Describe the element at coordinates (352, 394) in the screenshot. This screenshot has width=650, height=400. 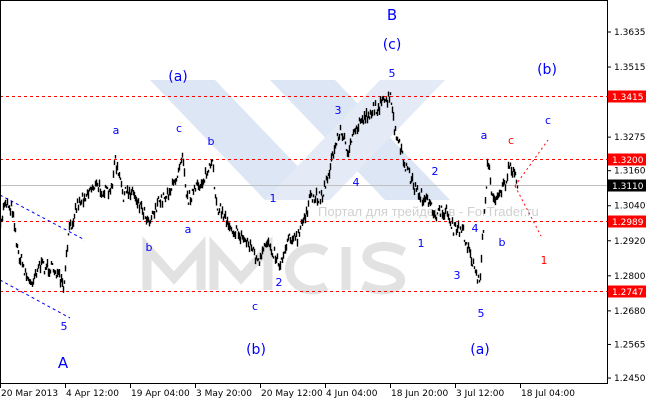
I see `x-tick-label: 4 Jun 04:00` at that location.